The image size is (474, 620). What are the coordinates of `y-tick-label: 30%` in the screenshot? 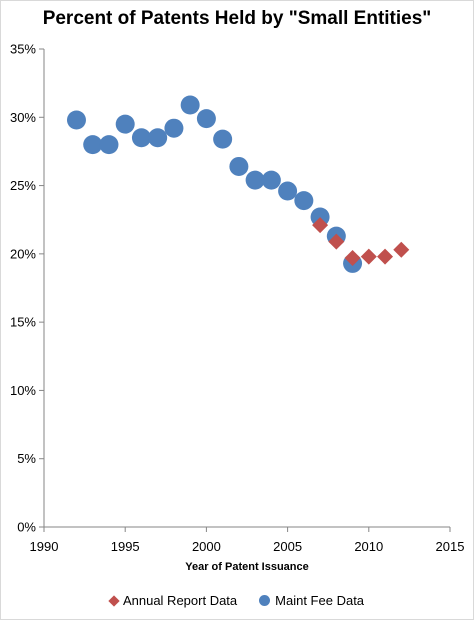 It's located at (23, 117).